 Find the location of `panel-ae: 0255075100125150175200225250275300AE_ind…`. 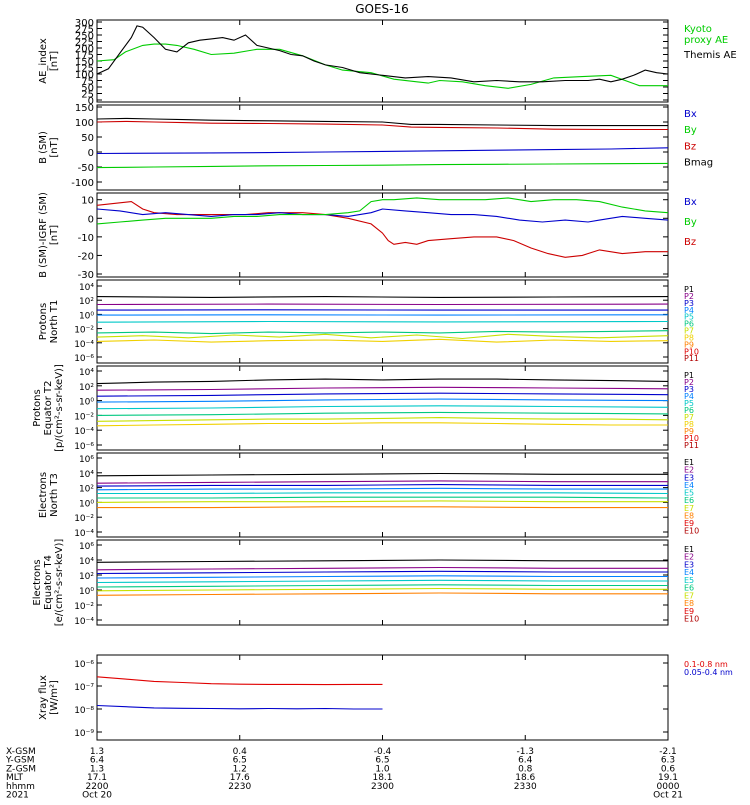

panel-ae: 0255075100125150175200225250275300AE_ind… is located at coordinates (387, 62).